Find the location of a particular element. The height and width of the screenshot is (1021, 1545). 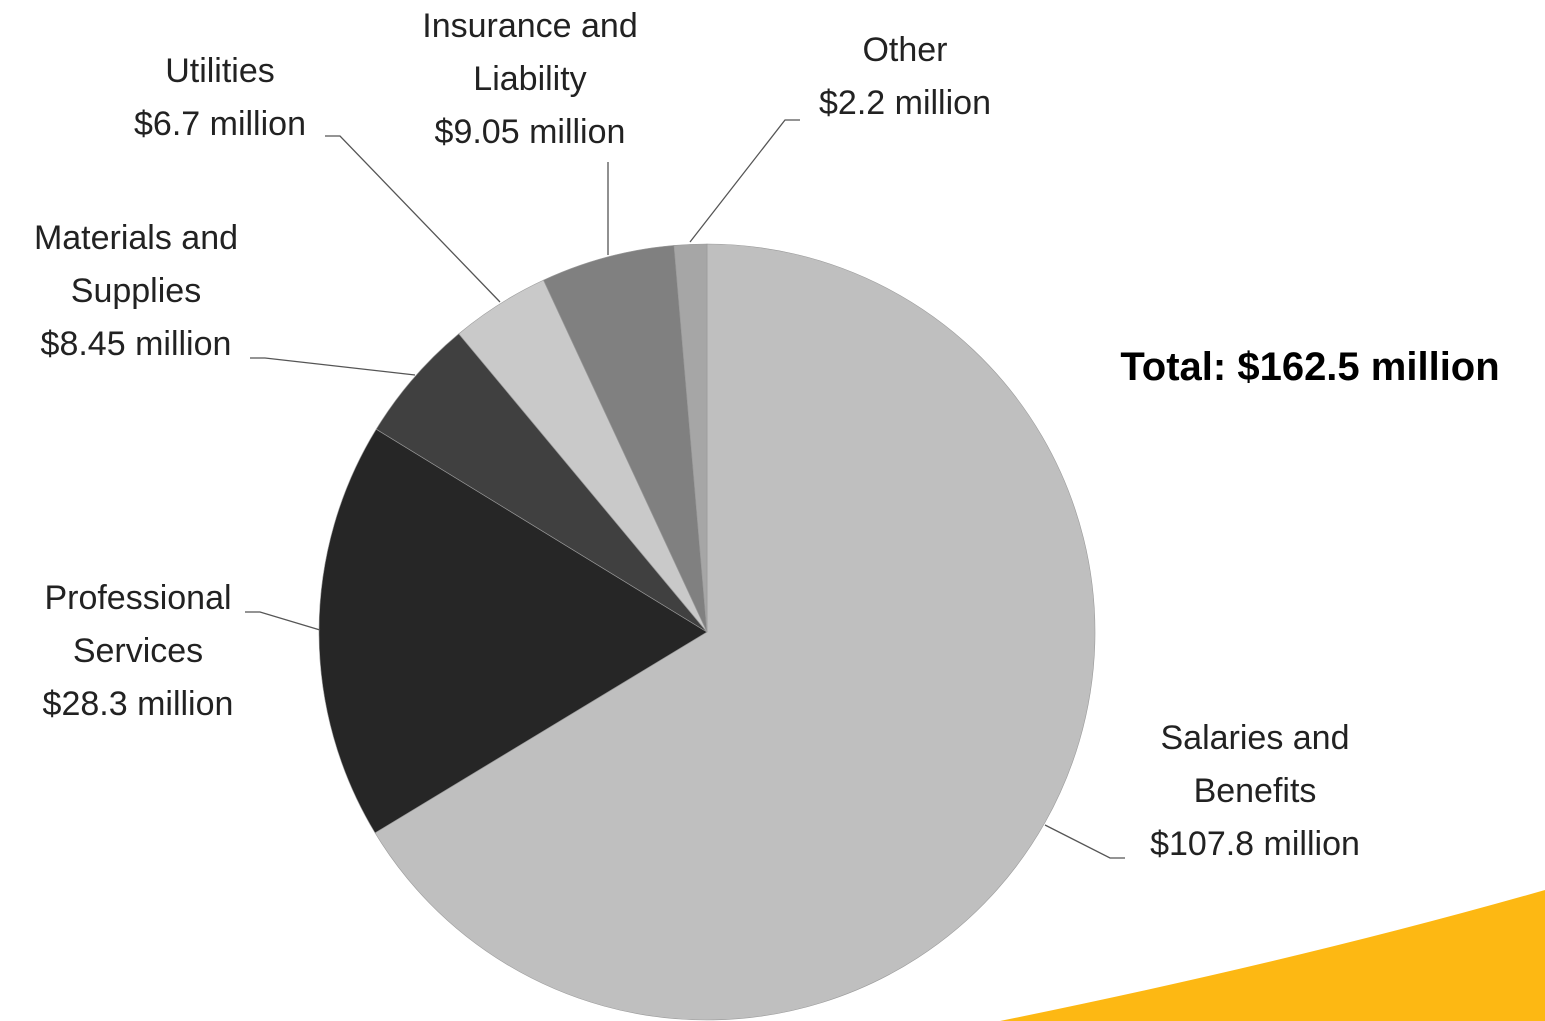

category-label: Other is located at coordinates (905, 50).